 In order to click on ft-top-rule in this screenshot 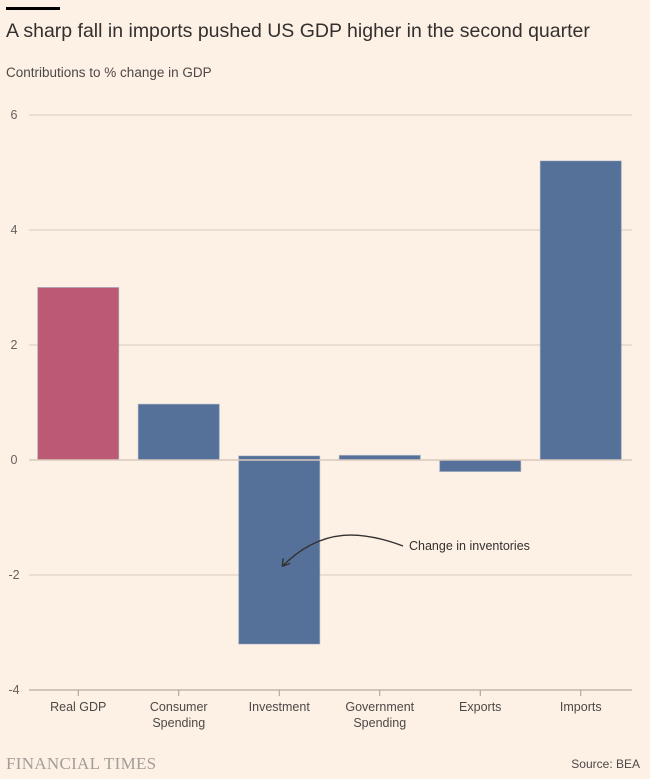, I will do `click(33, 8)`.